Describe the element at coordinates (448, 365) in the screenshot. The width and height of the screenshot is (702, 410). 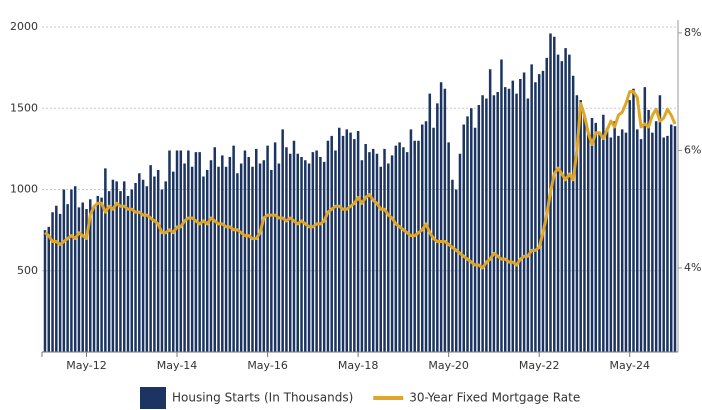
I see `x-tick-label: May-20` at that location.